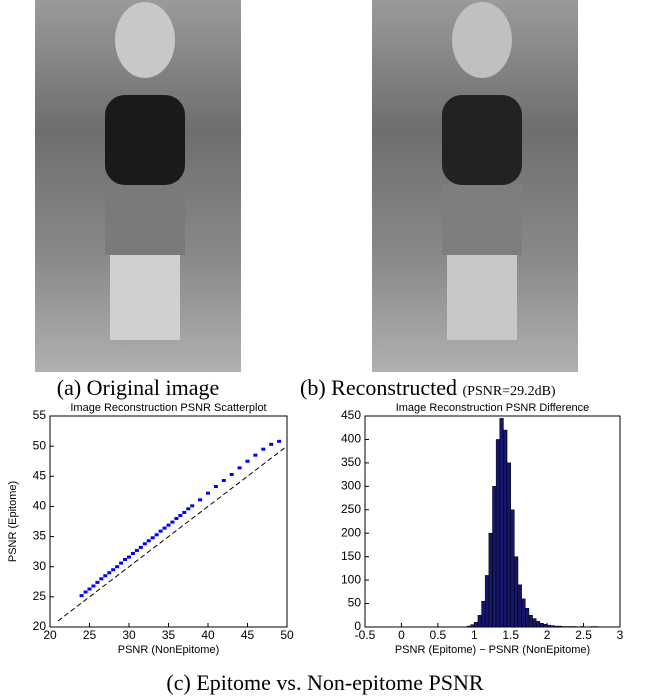  What do you see at coordinates (357, 626) in the screenshot?
I see `y-tick-label: 0` at bounding box center [357, 626].